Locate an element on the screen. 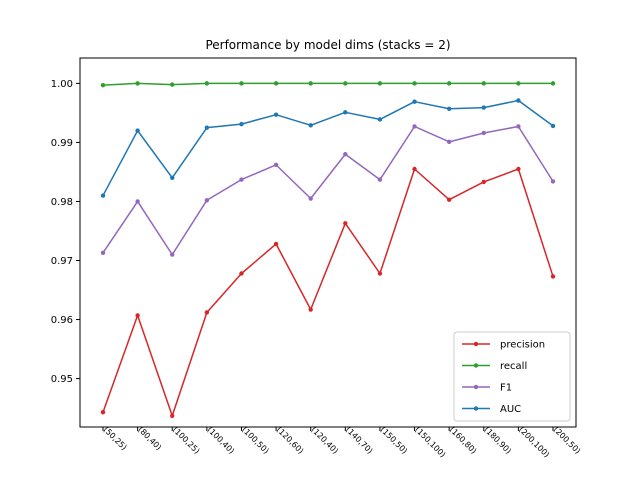 The image size is (640, 480). series-line-recall is located at coordinates (327, 84).